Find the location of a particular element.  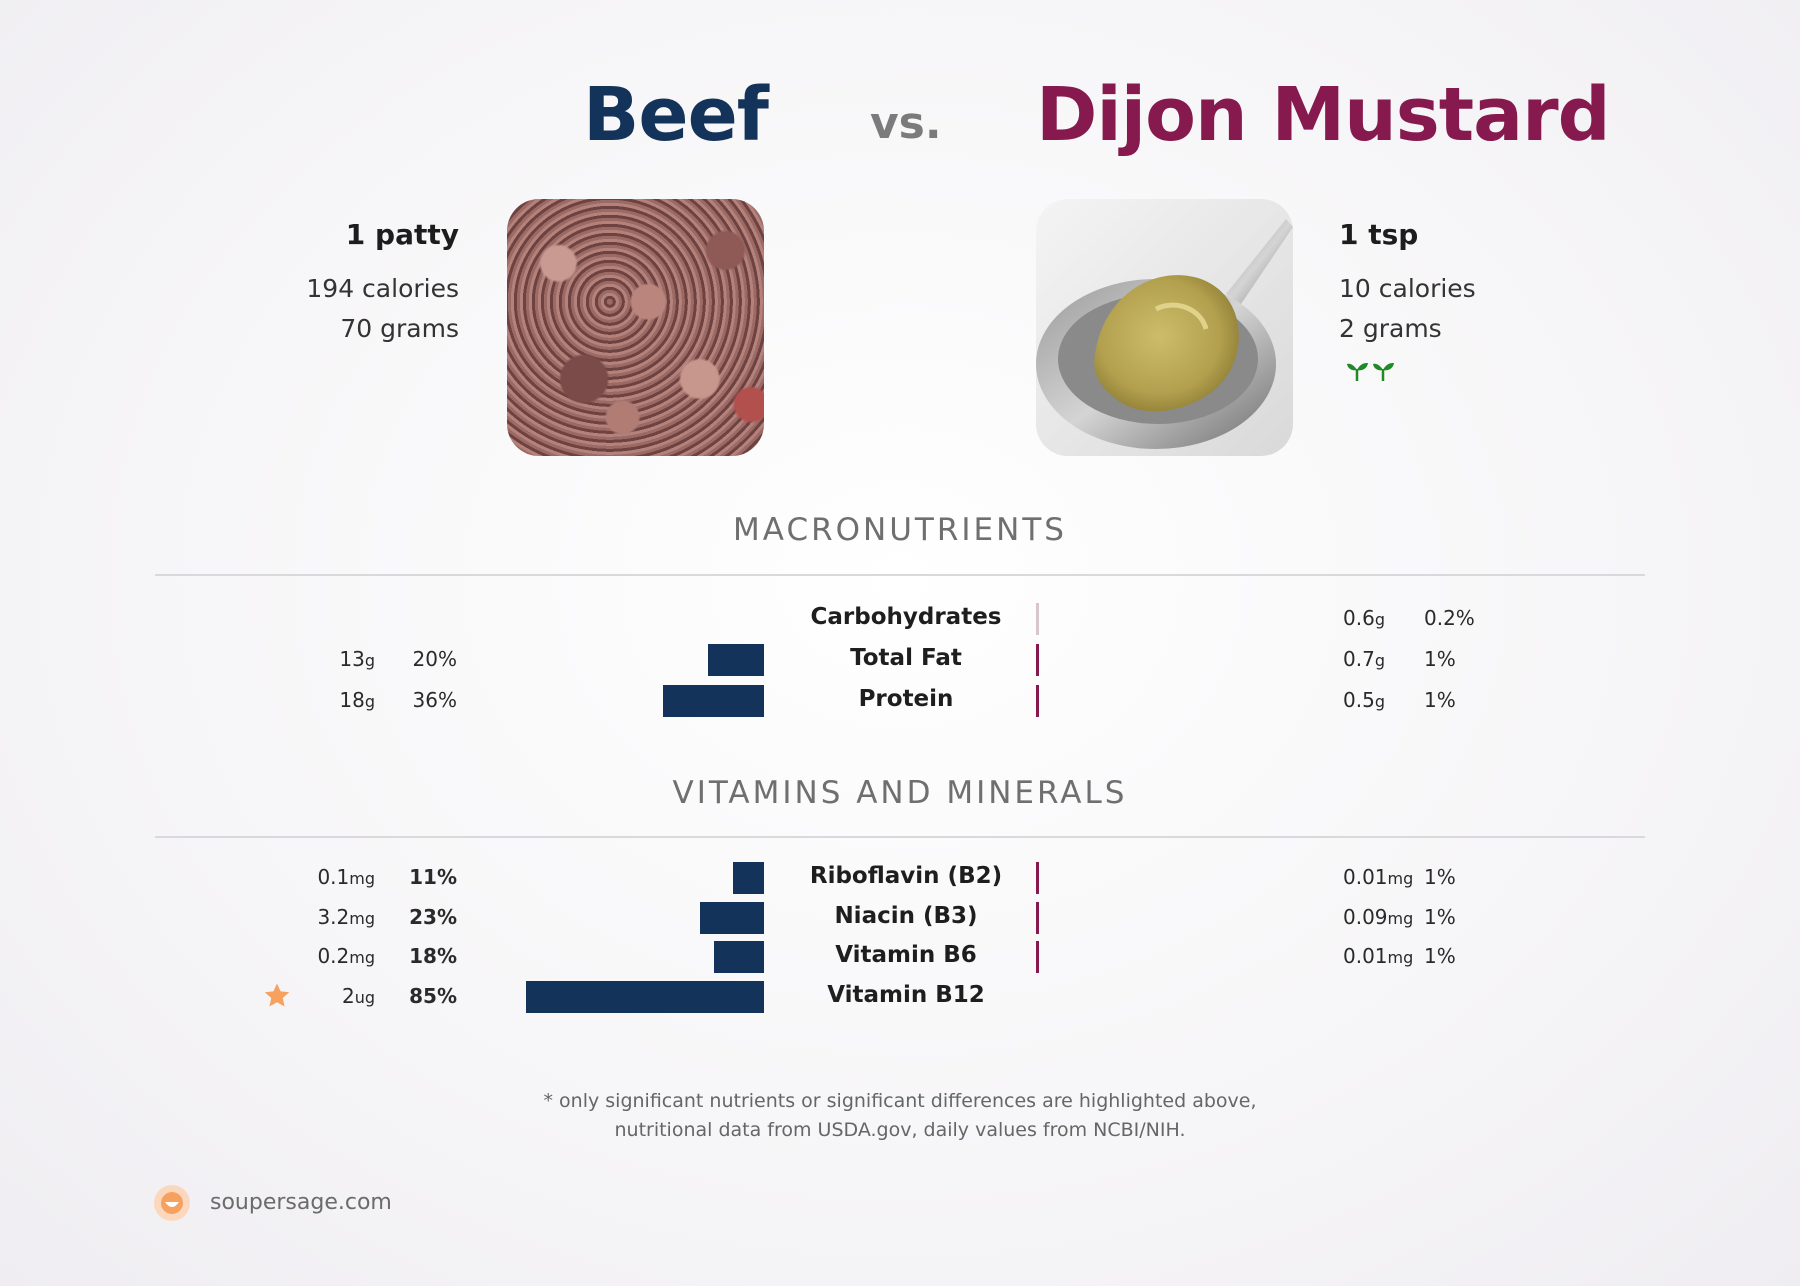

left-amount: 2ug is located at coordinates (358, 996).